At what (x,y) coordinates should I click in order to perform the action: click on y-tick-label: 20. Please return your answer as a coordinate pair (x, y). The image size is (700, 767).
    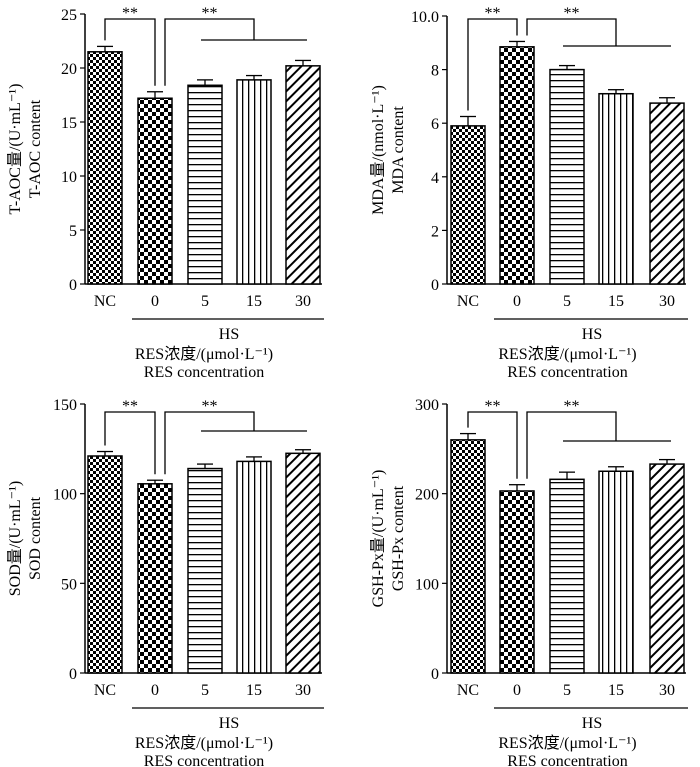
    Looking at the image, I should click on (69, 69).